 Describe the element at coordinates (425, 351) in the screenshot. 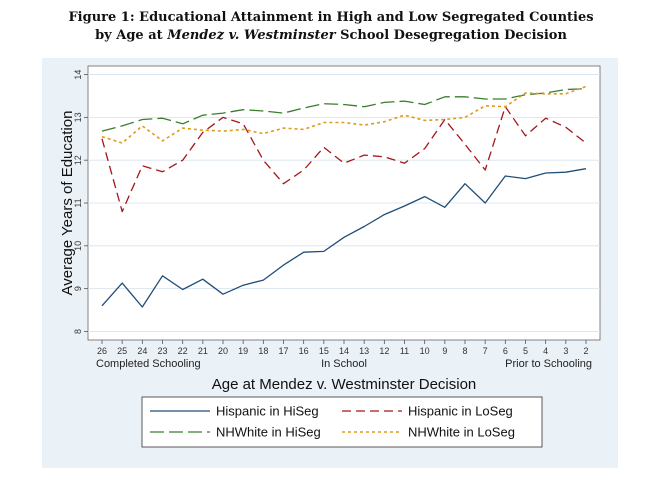

I see `x-tick-label: 10` at that location.